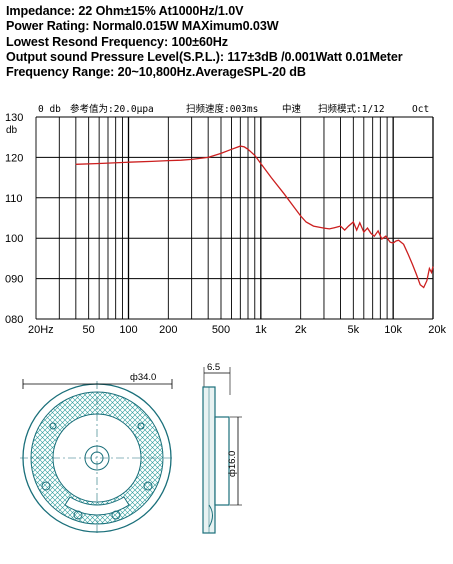 The image size is (453, 564). I want to click on vent-left, so click(53, 426).